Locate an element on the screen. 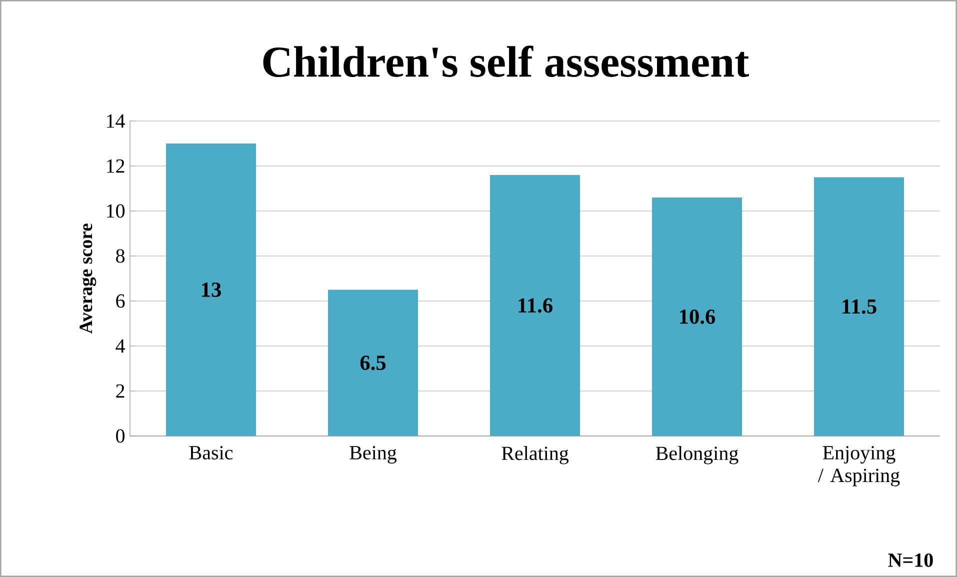 The height and width of the screenshot is (577, 957). y-tick-label: 0 is located at coordinates (120, 436).